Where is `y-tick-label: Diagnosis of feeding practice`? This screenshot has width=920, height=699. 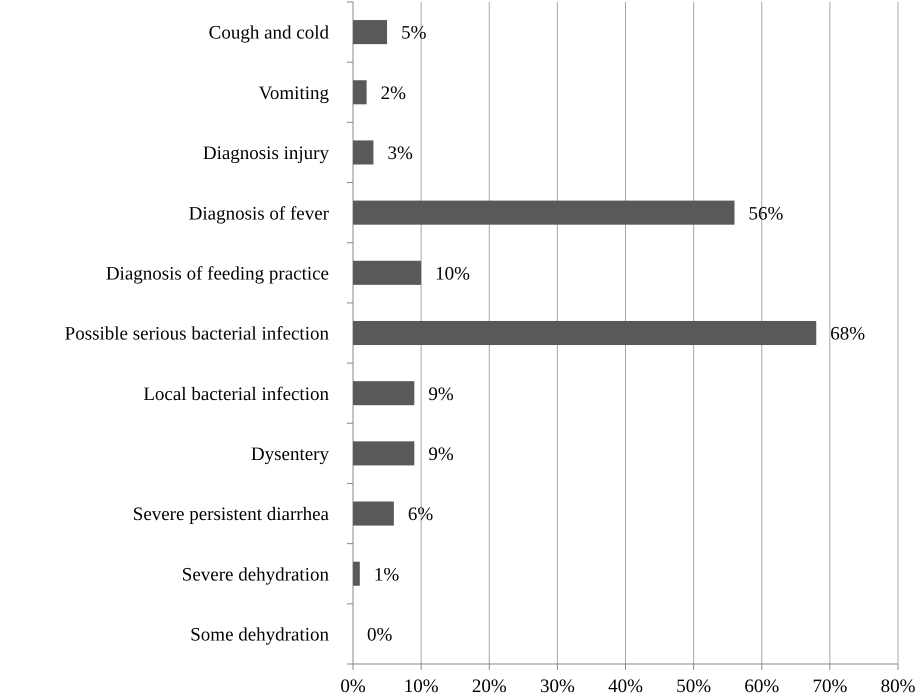 y-tick-label: Diagnosis of feeding practice is located at coordinates (217, 273).